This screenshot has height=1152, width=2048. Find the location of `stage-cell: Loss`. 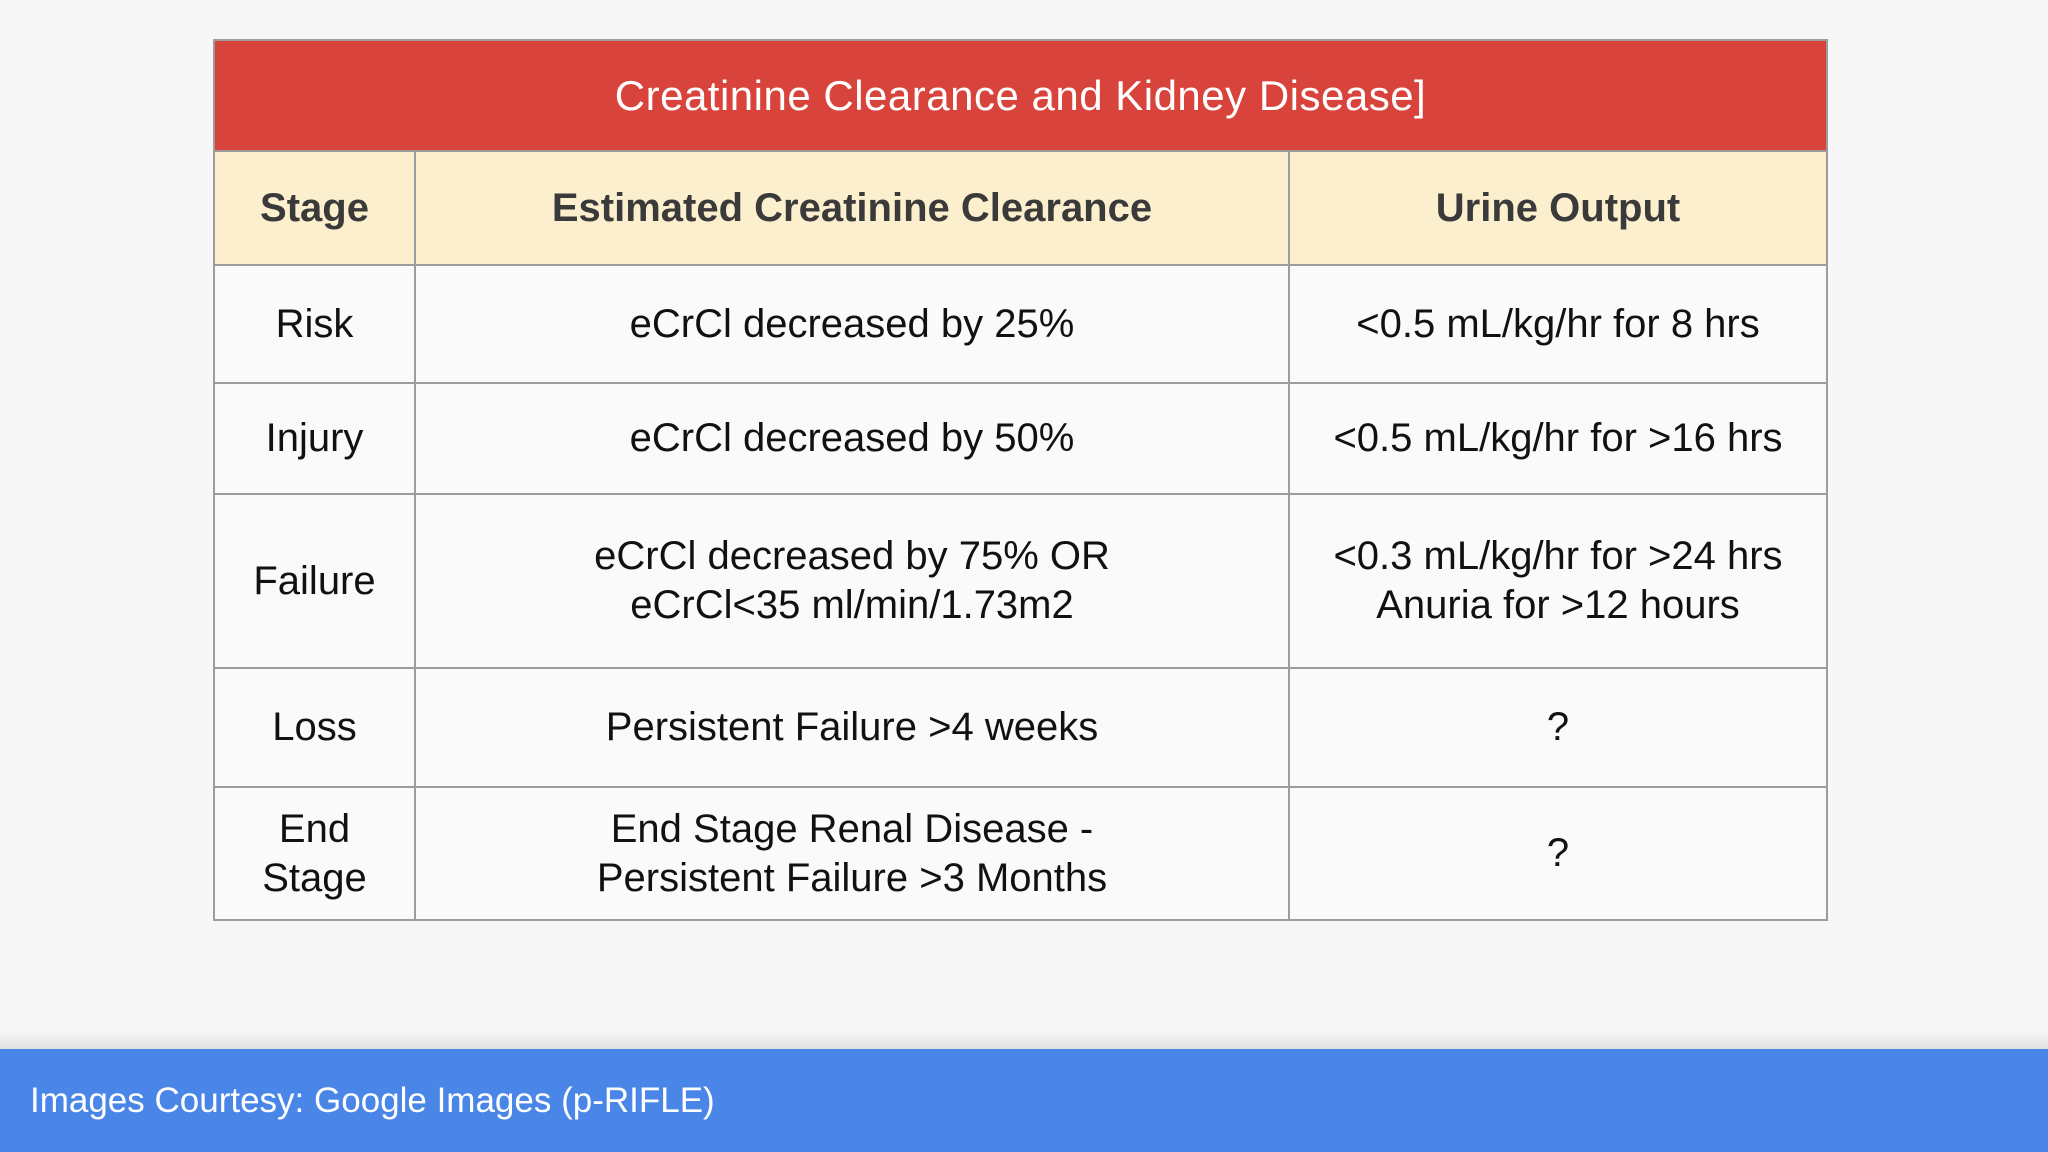

stage-cell: Loss is located at coordinates (314, 727).